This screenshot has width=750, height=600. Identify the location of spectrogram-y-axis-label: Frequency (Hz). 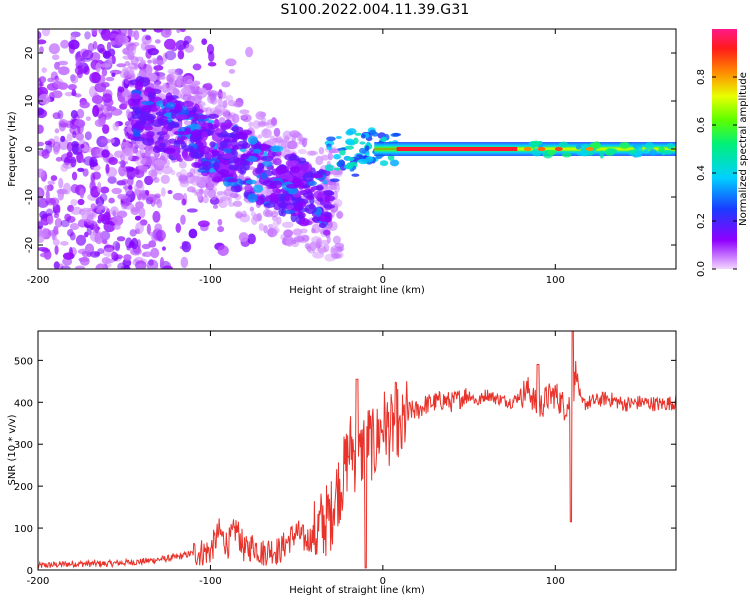
(12, 149).